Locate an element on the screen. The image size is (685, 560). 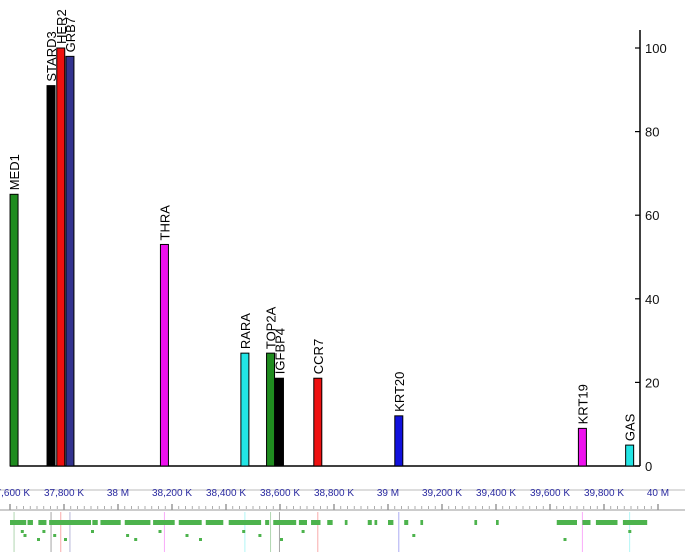
y-tick-label: 80 is located at coordinates (652, 132).